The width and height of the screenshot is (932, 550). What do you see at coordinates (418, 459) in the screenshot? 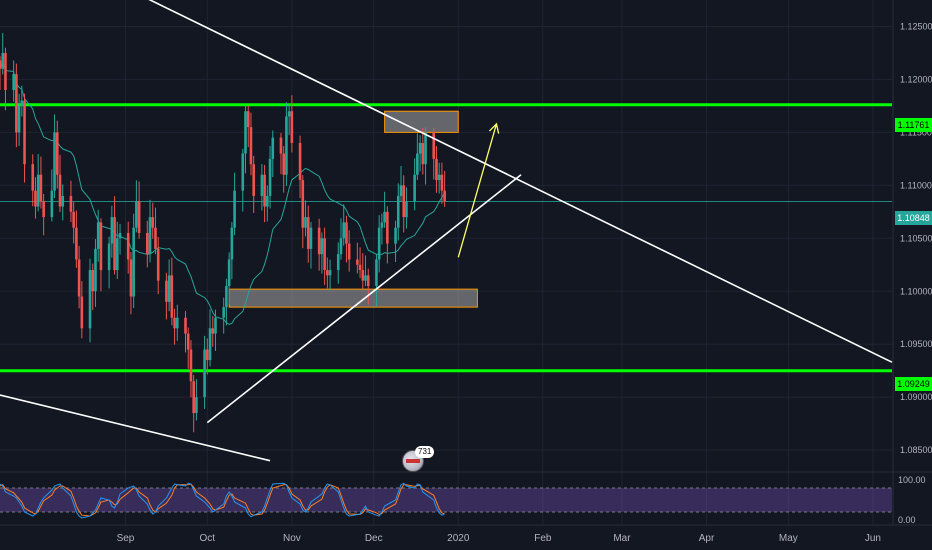
I see `economic-event-badge: 731` at bounding box center [418, 459].